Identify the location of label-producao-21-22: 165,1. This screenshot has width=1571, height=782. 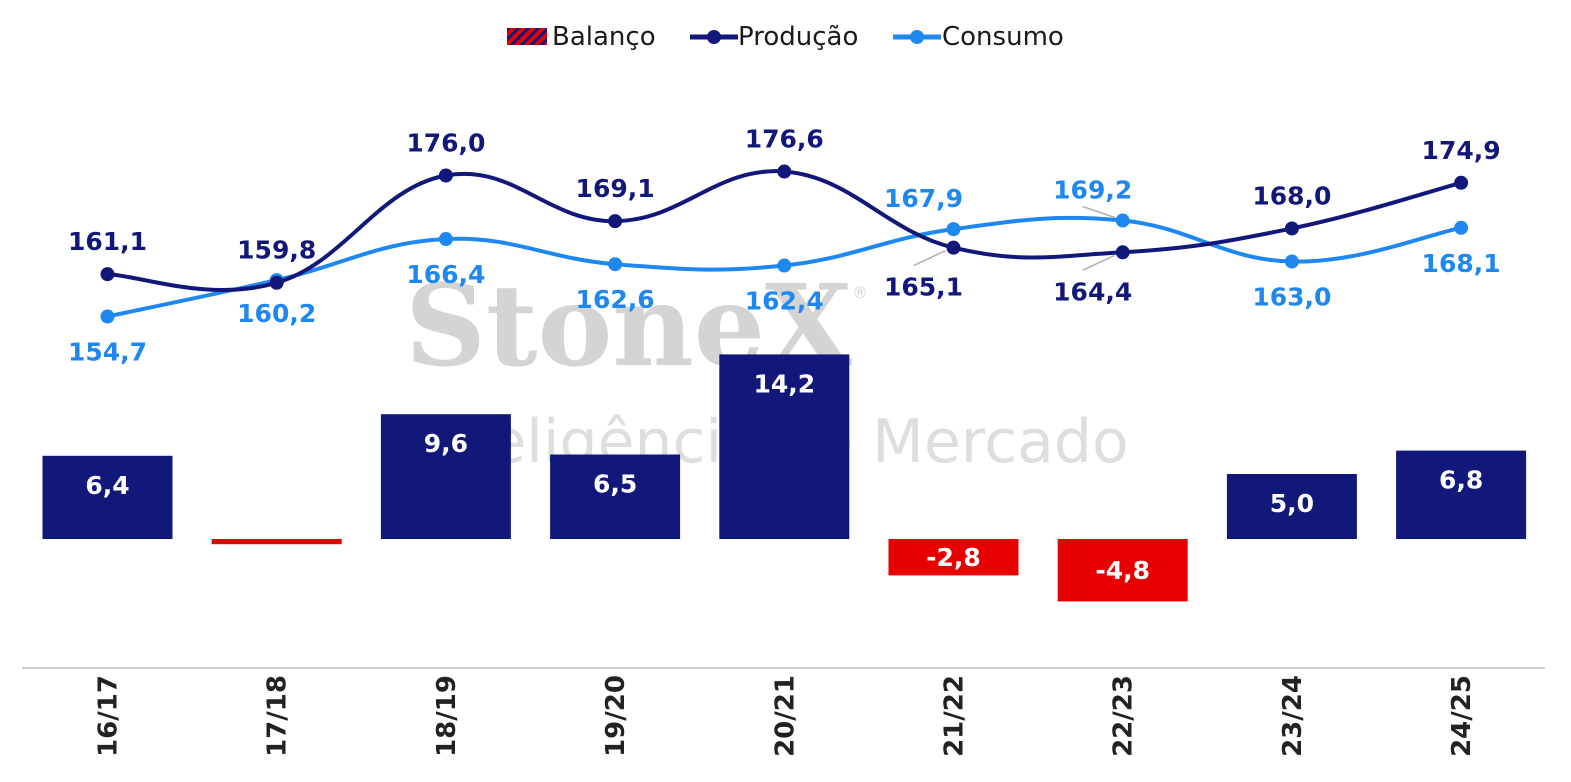
(923, 287).